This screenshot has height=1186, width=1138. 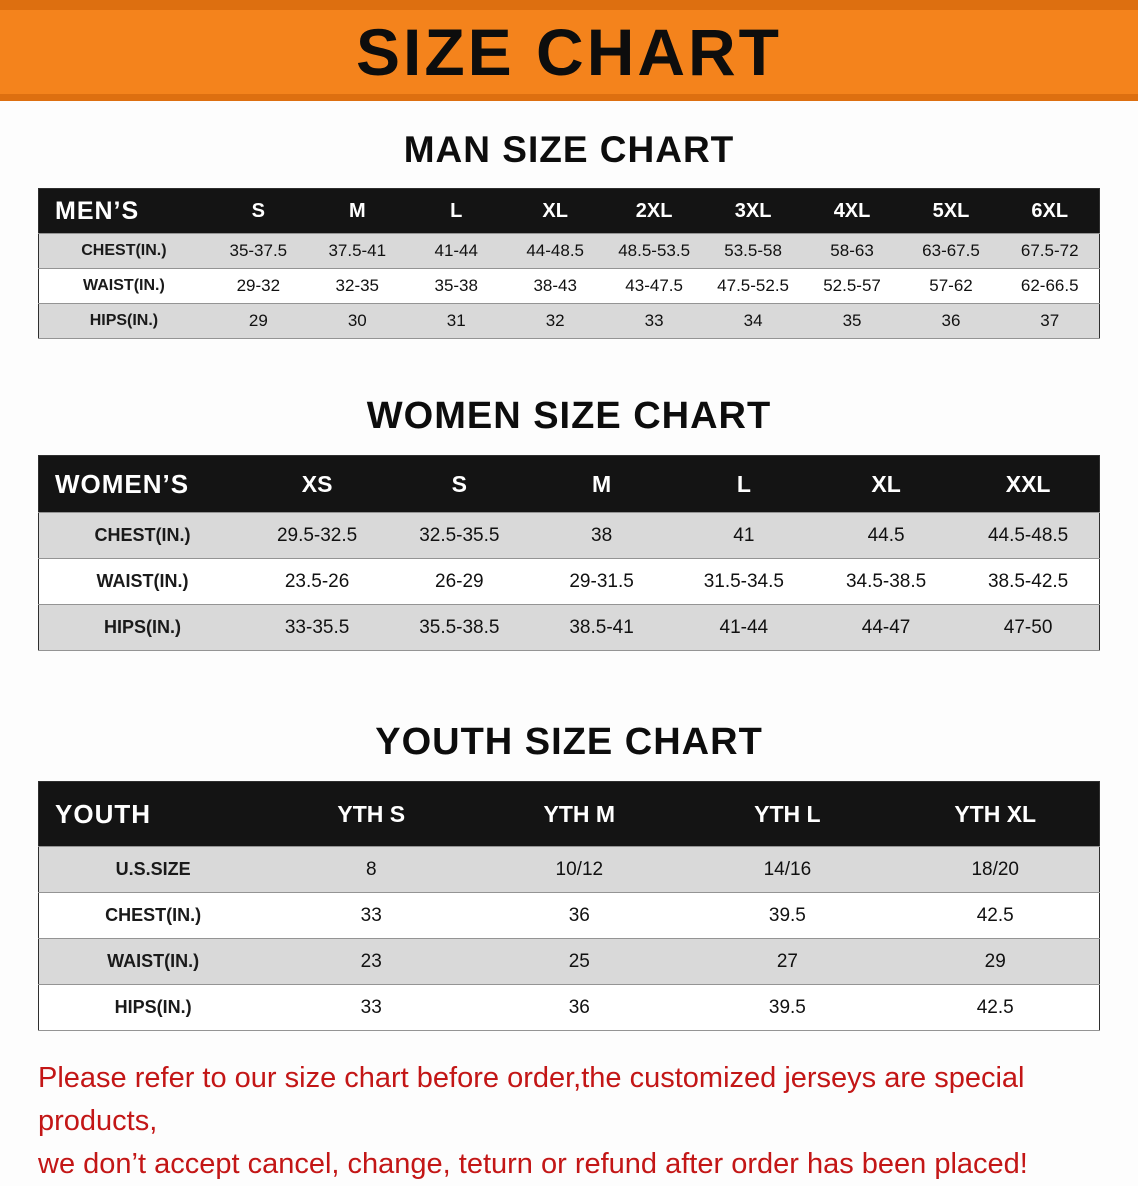 What do you see at coordinates (456, 320) in the screenshot?
I see `size-value: 31` at bounding box center [456, 320].